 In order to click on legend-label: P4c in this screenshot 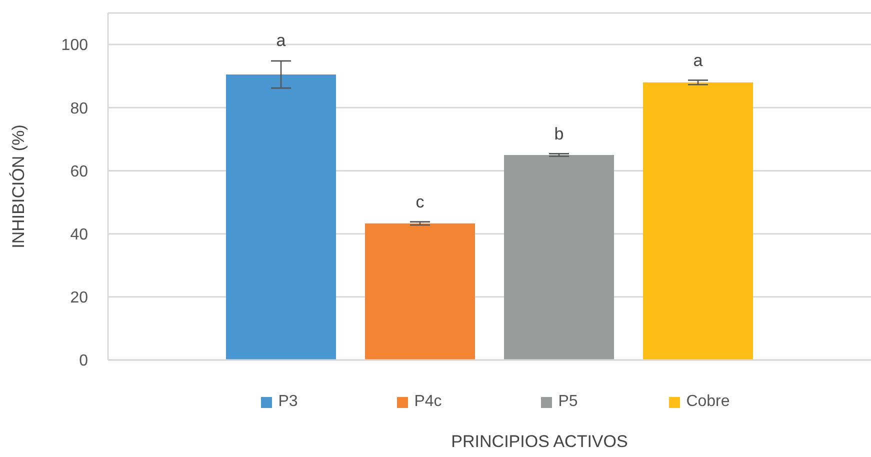, I will do `click(428, 402)`.